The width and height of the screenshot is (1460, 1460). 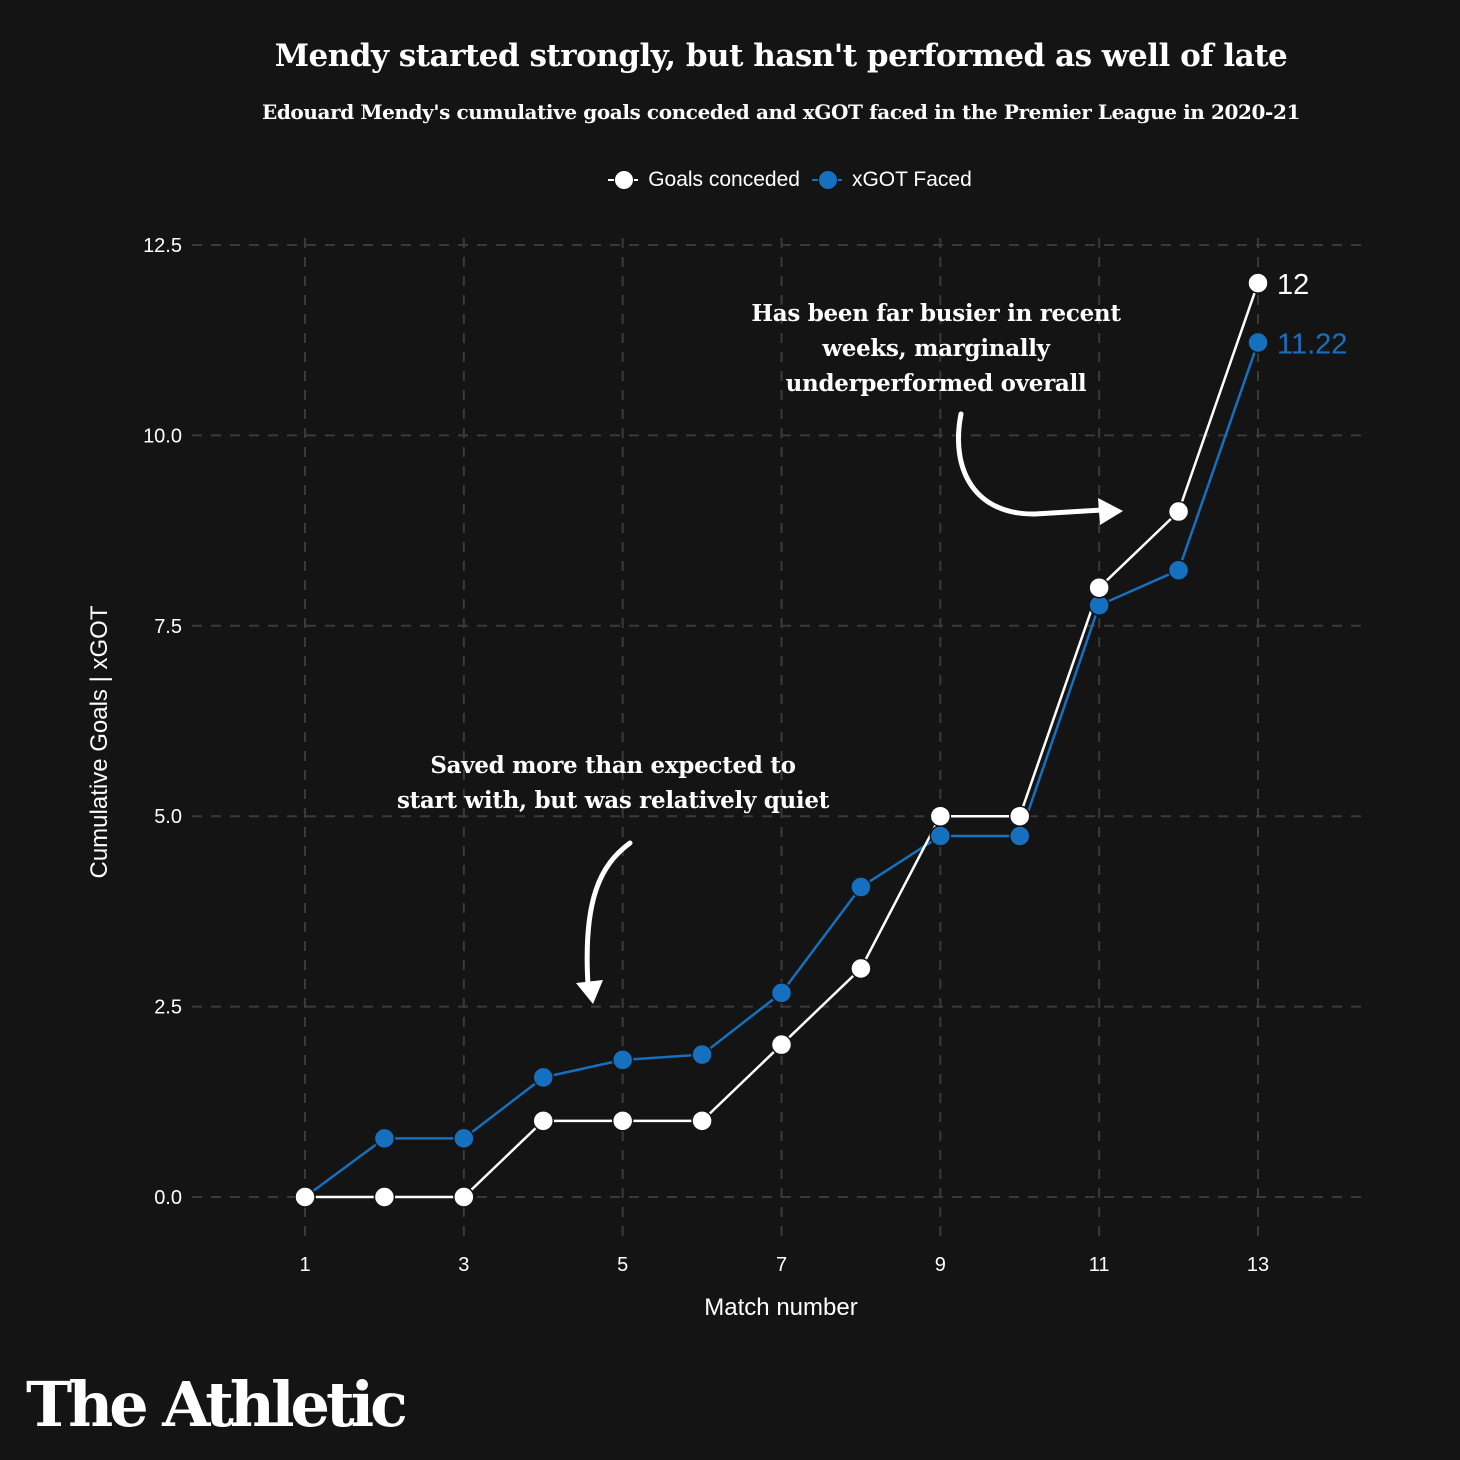 I want to click on white-circle-icon, so click(x=623, y=180).